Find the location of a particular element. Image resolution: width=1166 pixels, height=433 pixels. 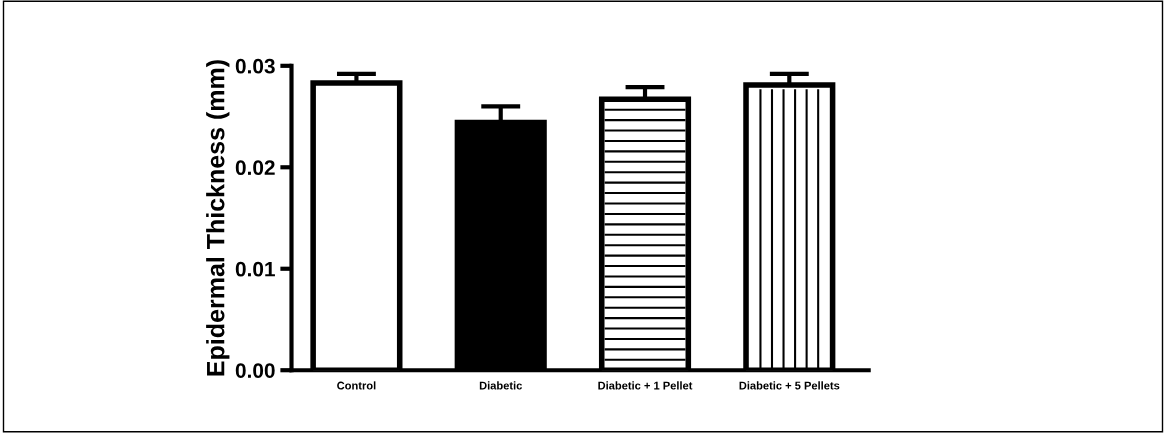

y-tick-label: 0.00 is located at coordinates (255, 370).